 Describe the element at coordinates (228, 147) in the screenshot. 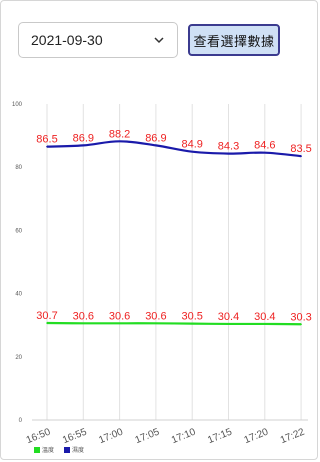

I see `data-label: 84.3` at that location.